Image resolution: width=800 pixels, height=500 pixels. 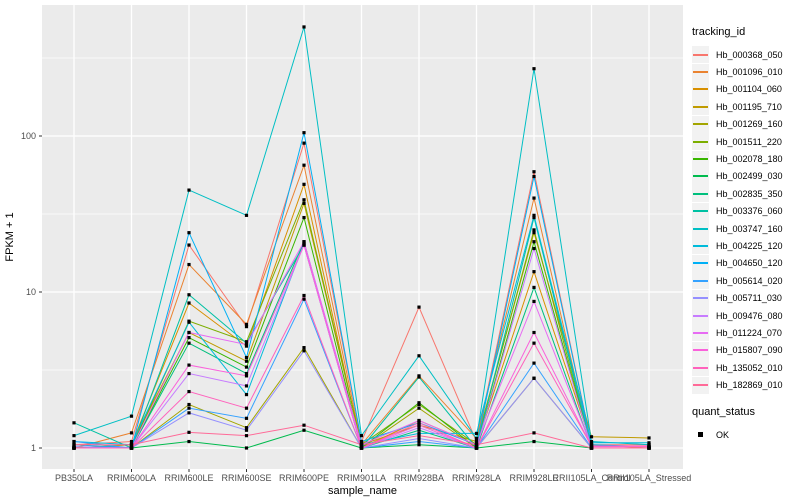 I want to click on x-tick-label: RRIM600SE, so click(x=246, y=478).